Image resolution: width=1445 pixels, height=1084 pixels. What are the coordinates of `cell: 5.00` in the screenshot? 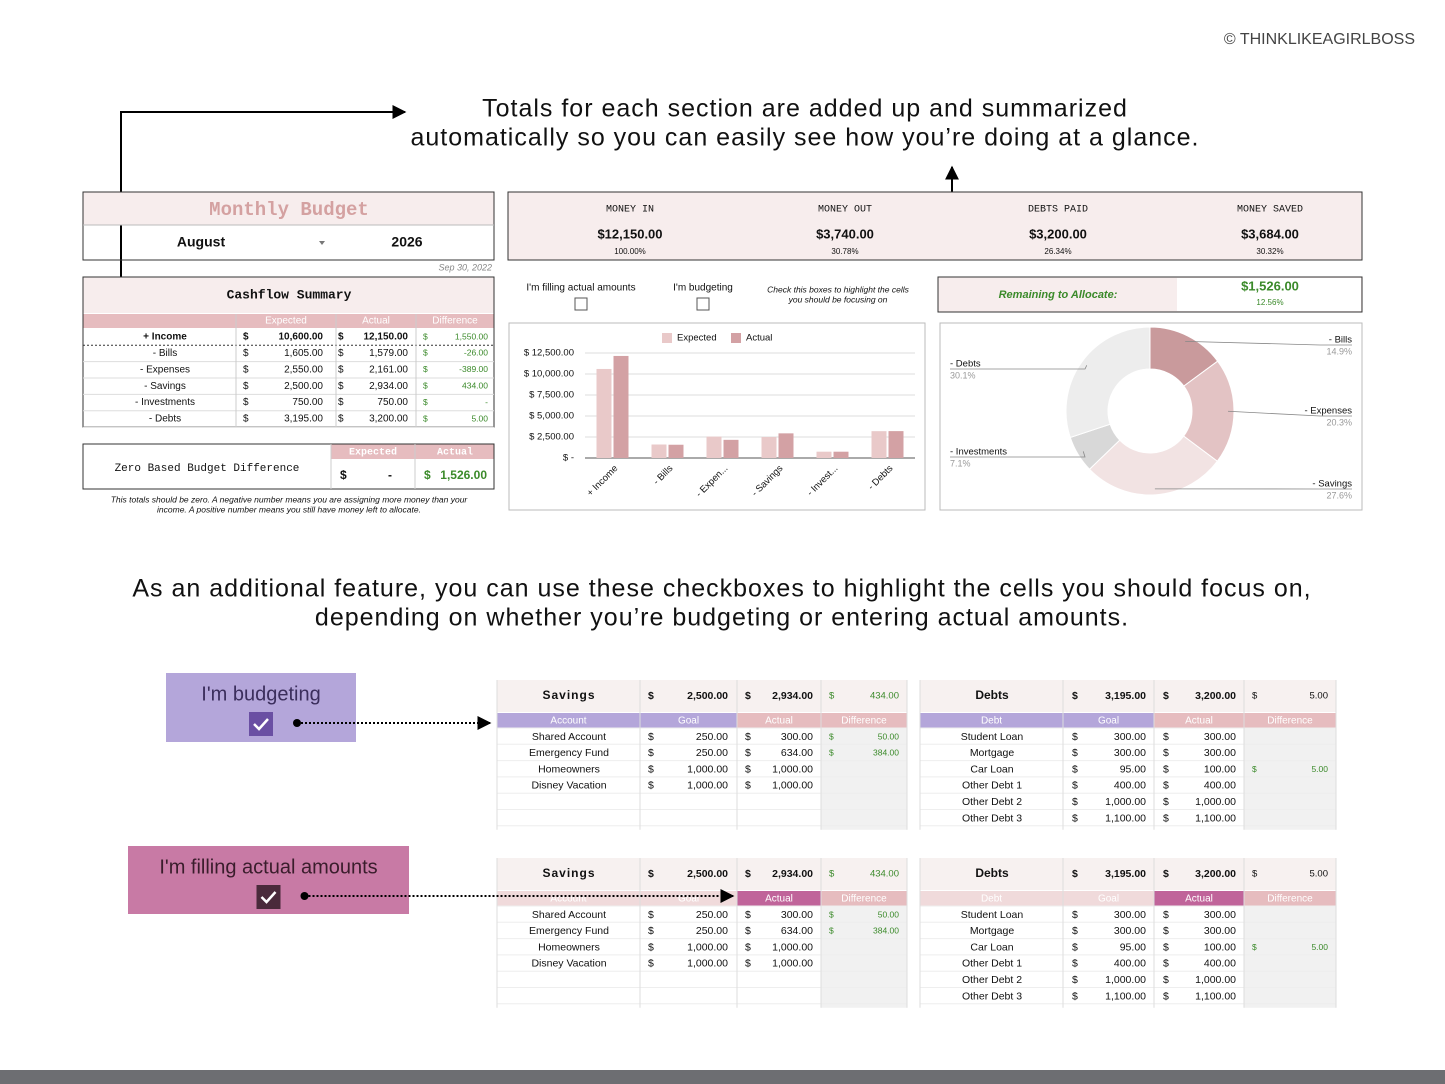 It's located at (1319, 769).